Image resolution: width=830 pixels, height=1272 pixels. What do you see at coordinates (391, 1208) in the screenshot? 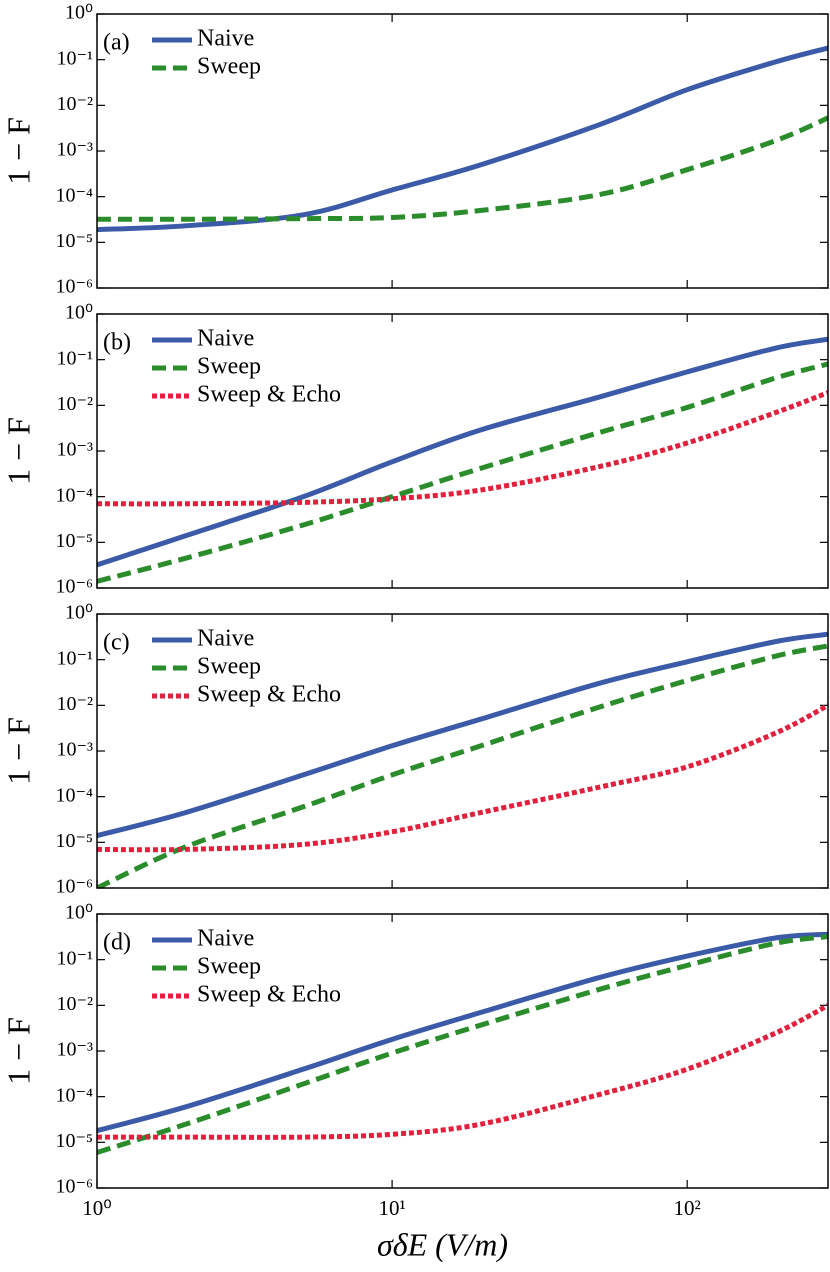
I see `x-tick-label: 10¹` at bounding box center [391, 1208].